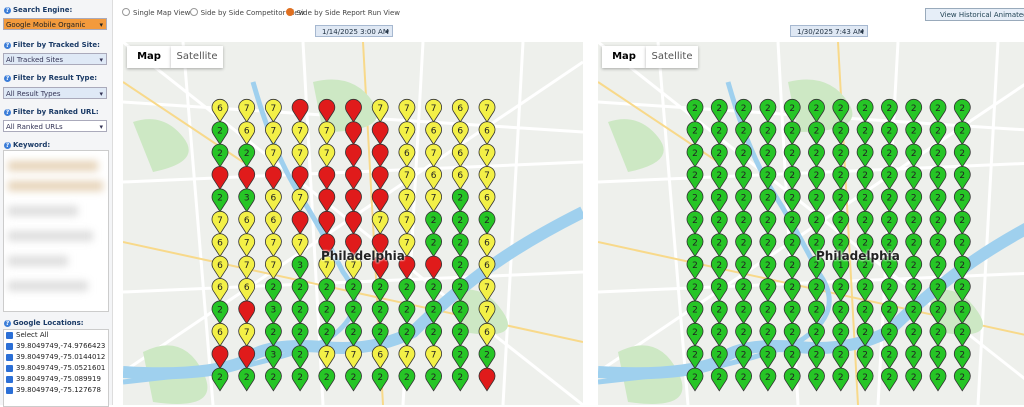 The height and width of the screenshot is (407, 1024). What do you see at coordinates (55, 126) in the screenshot?
I see `select: All Ranked URLs` at bounding box center [55, 126].